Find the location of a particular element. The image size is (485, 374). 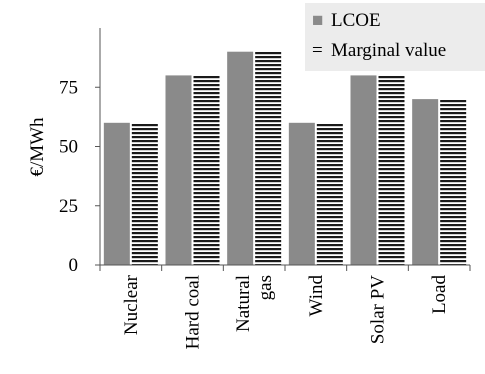

legend-label-marginal-value: Marginal value is located at coordinates (388, 50).